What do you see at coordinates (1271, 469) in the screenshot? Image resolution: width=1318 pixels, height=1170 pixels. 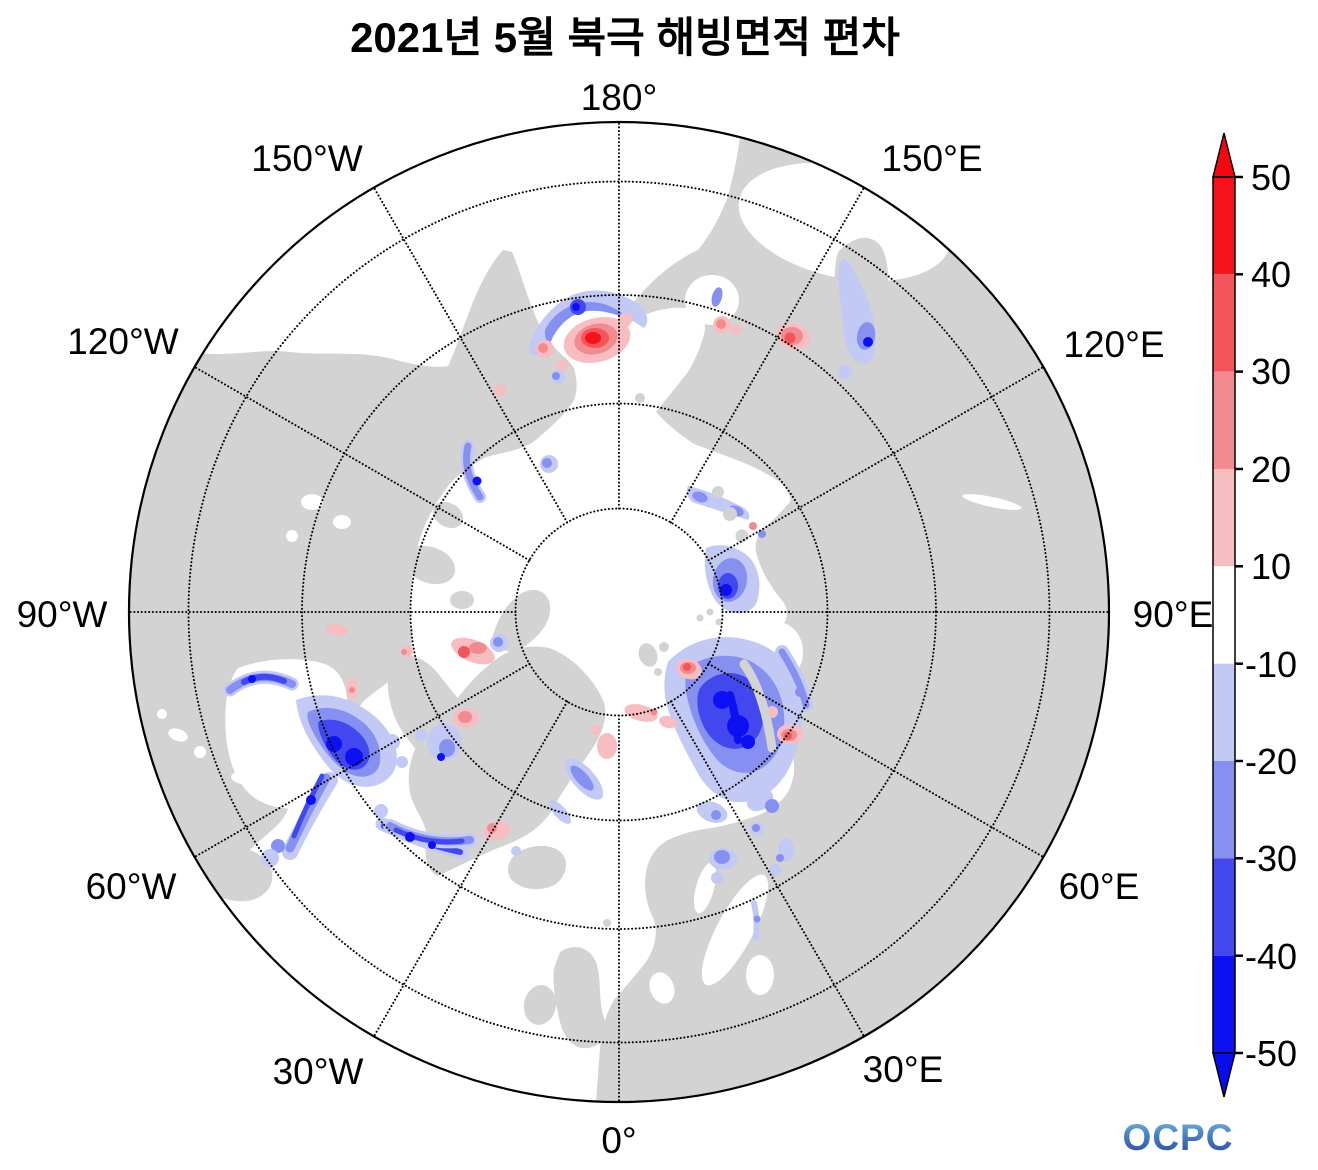 I see `cb-label-20: 20` at bounding box center [1271, 469].